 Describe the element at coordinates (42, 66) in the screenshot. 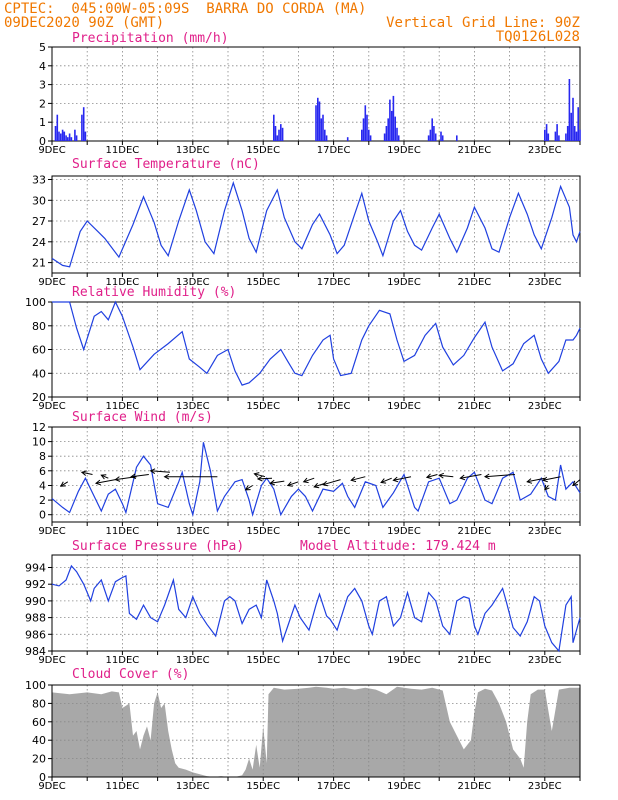

I see `precipitation-ytick-label: 4` at that location.